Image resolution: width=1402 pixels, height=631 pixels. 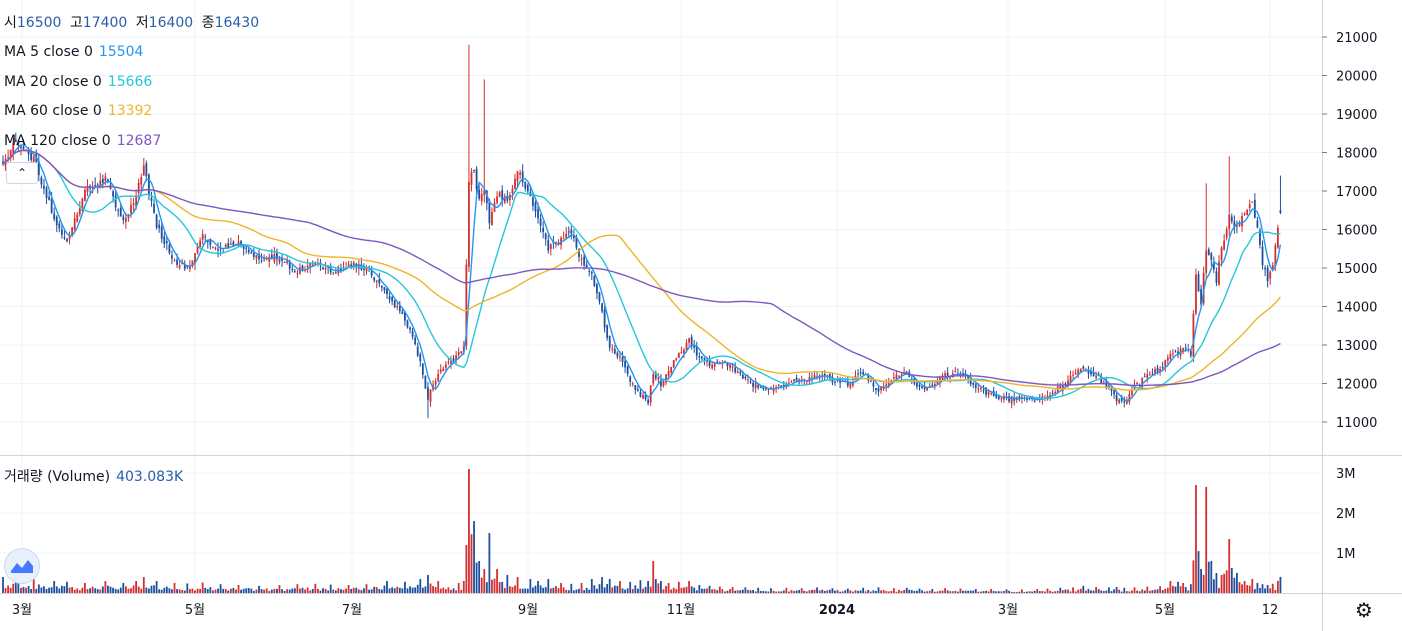 What do you see at coordinates (1364, 610) in the screenshot?
I see `gear-icon: ⚙` at bounding box center [1364, 610].